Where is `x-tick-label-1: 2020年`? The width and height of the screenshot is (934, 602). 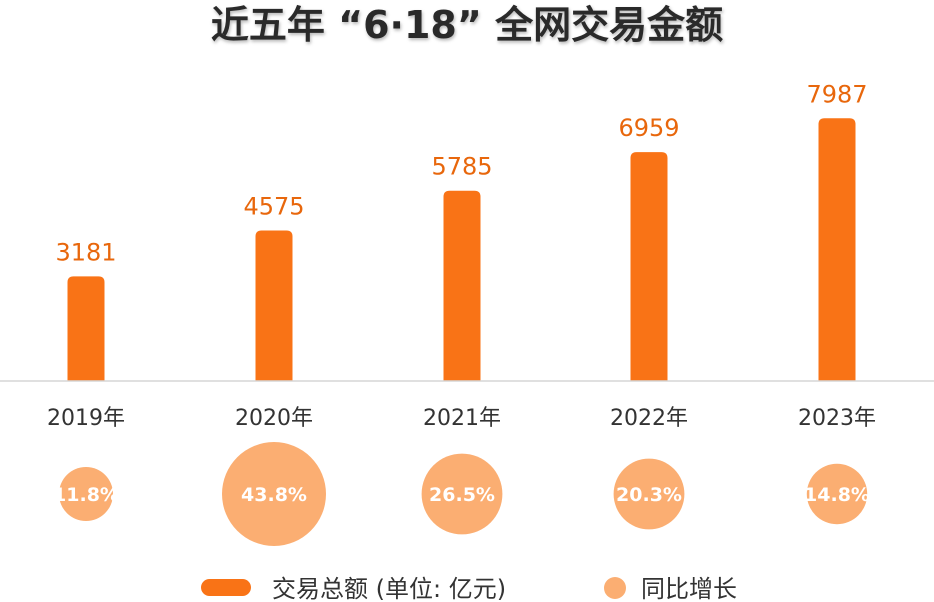
x-tick-label-1: 2020年 is located at coordinates (274, 418).